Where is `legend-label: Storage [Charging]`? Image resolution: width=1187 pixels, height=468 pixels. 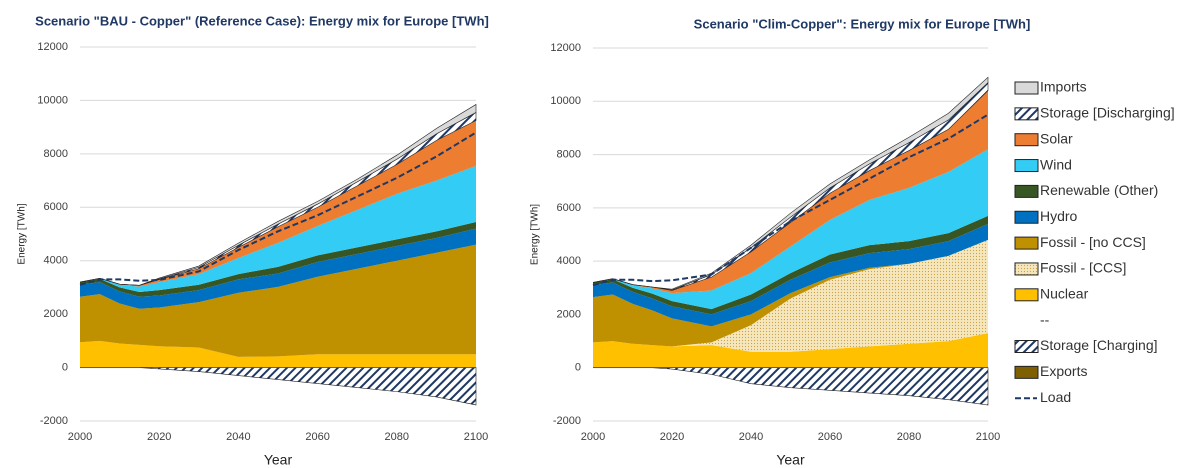 legend-label: Storage [Charging] is located at coordinates (1099, 345).